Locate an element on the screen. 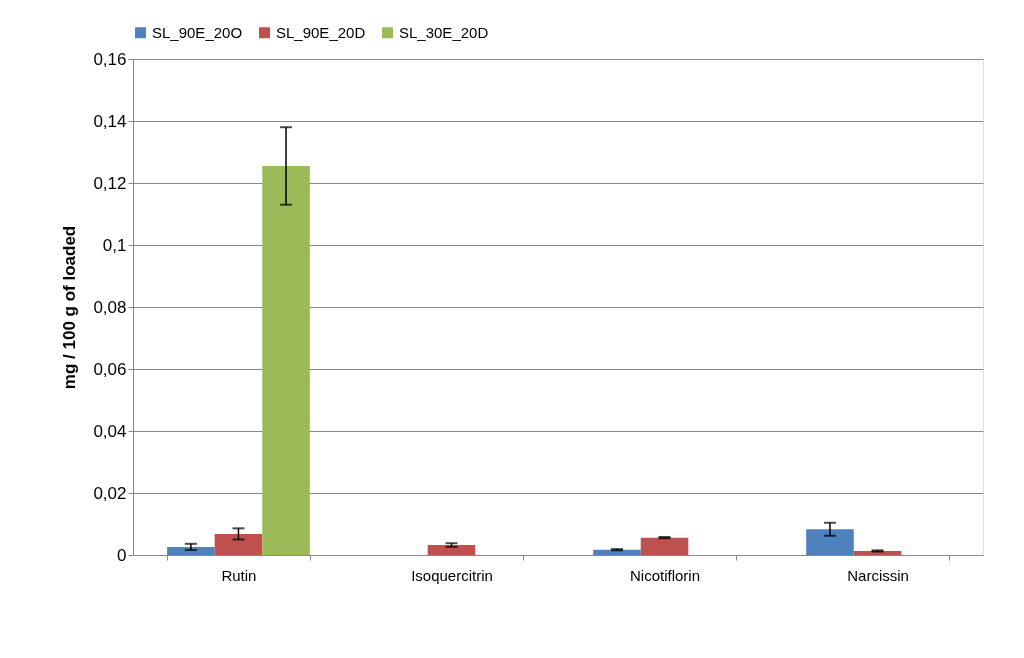 This screenshot has width=1024, height=658. y-tick-label: 0,06 is located at coordinates (110, 369).